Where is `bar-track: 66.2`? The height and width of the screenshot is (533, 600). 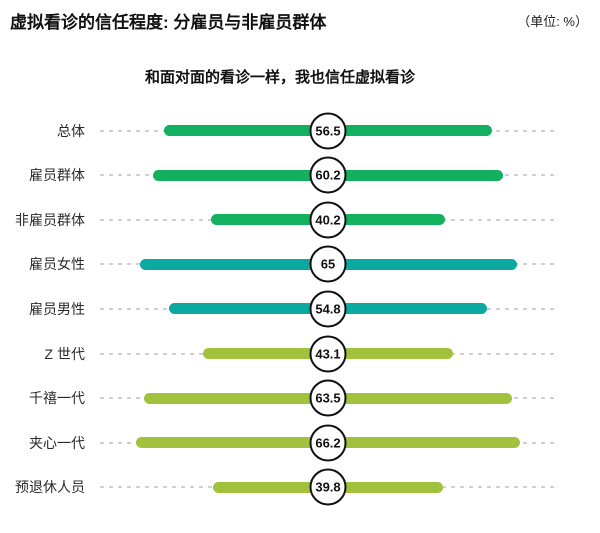 bar-track: 66.2 is located at coordinates (327, 442).